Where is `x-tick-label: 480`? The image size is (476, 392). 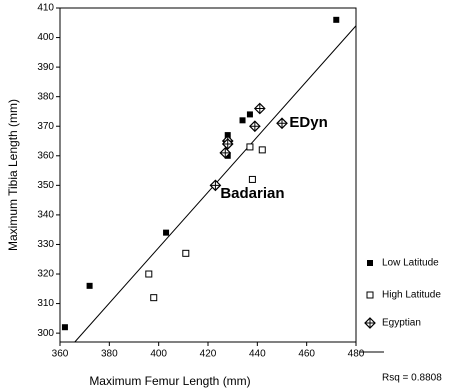 x-tick-label: 480 is located at coordinates (356, 354).